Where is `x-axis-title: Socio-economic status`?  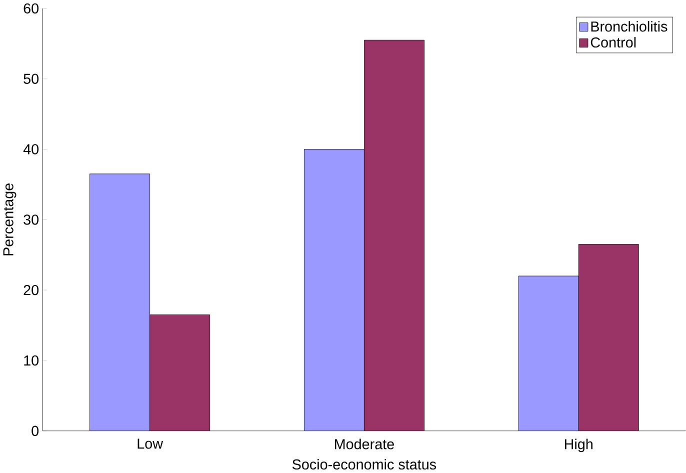 x-axis-title: Socio-economic status is located at coordinates (364, 464).